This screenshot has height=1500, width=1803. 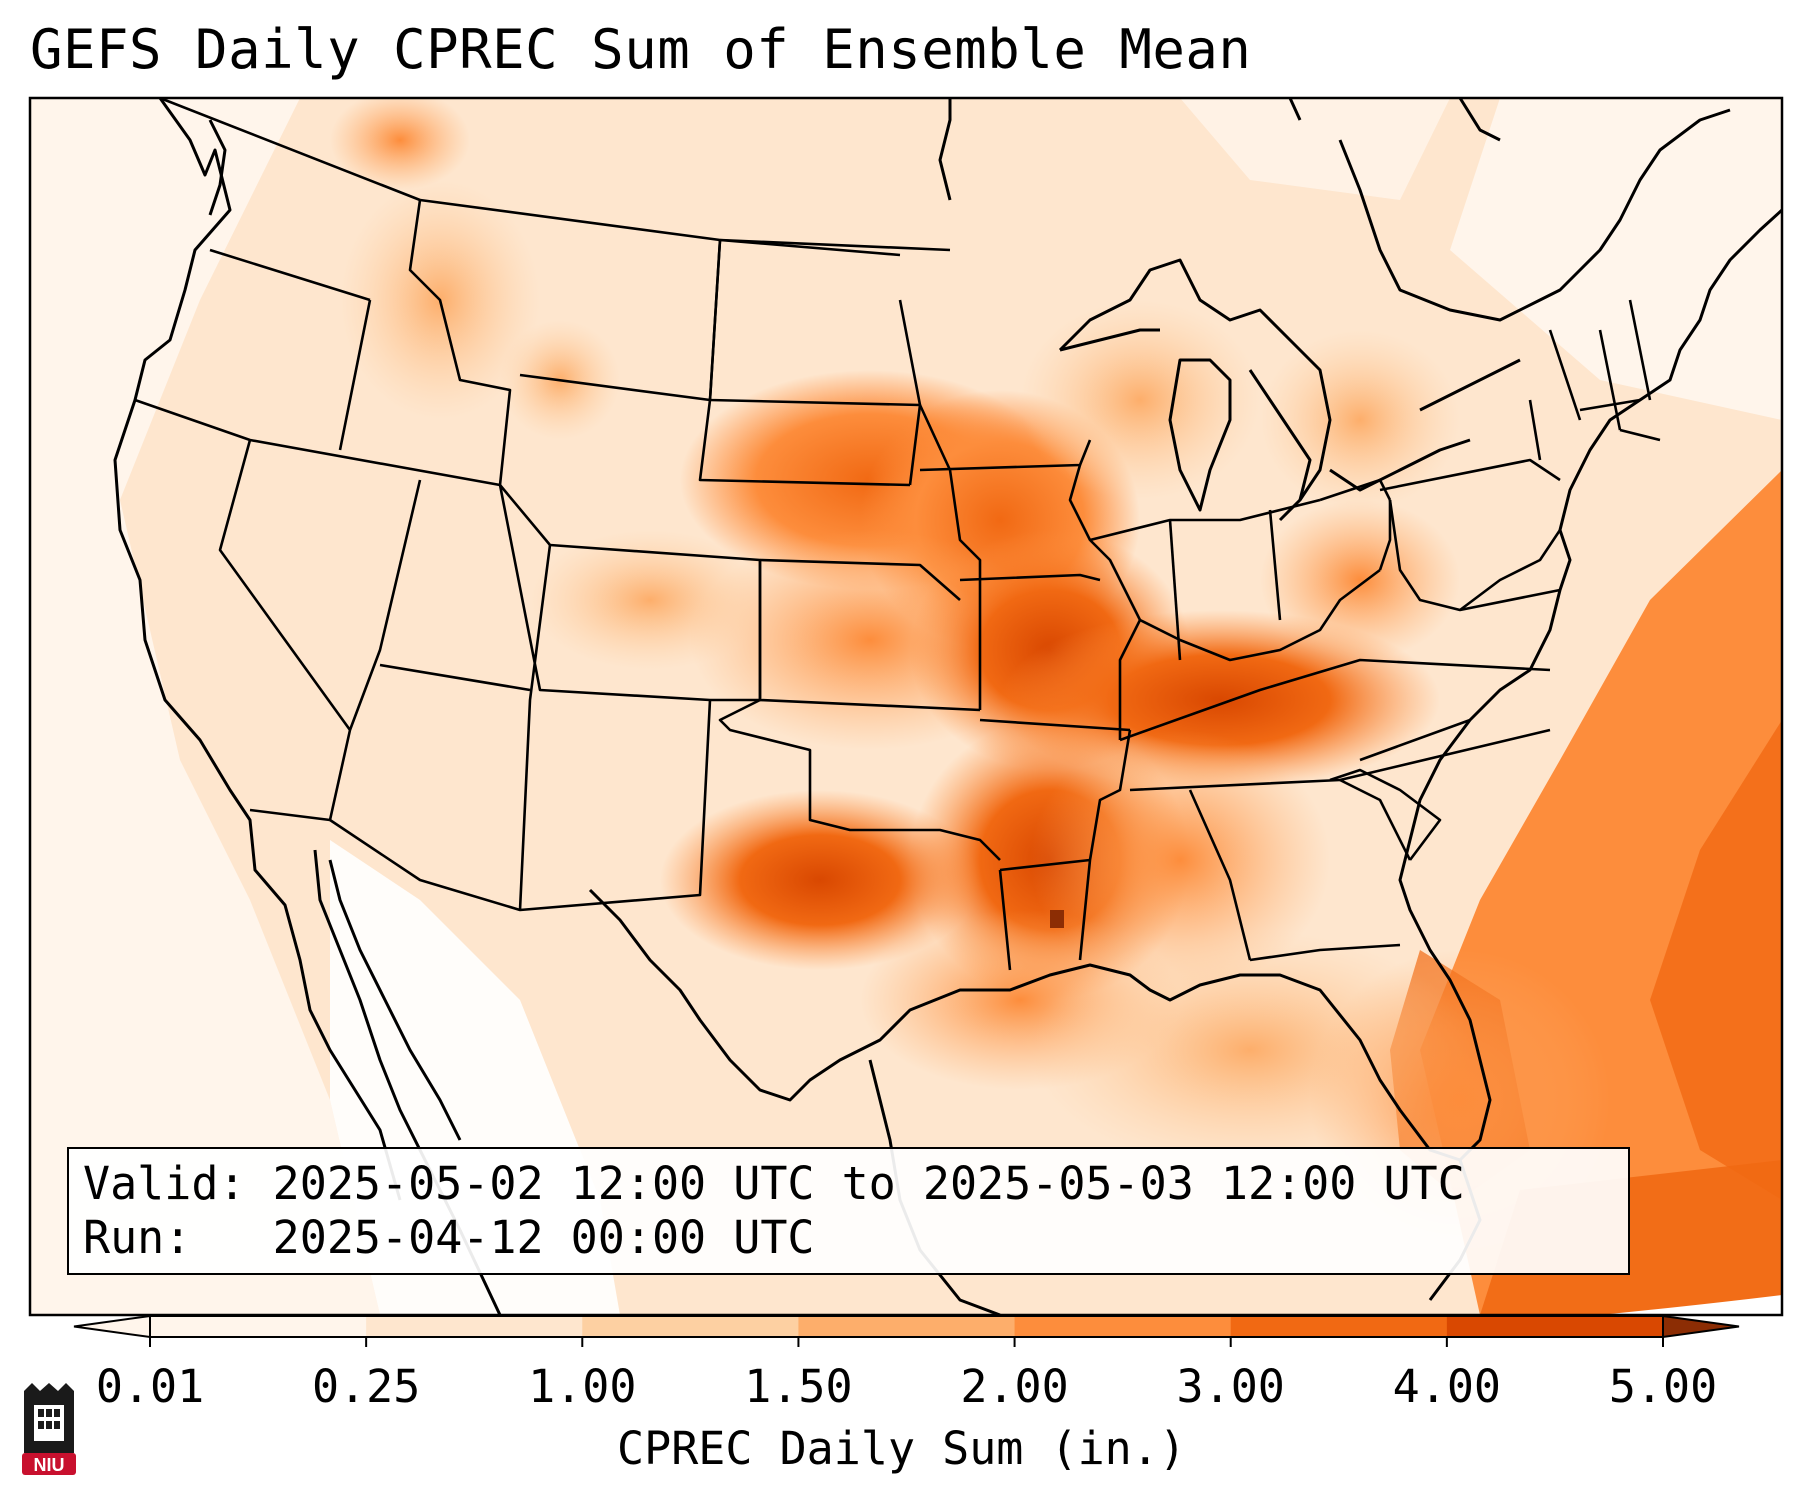 I want to click on colorbar-tick-label: 3.00, so click(x=1230, y=1386).